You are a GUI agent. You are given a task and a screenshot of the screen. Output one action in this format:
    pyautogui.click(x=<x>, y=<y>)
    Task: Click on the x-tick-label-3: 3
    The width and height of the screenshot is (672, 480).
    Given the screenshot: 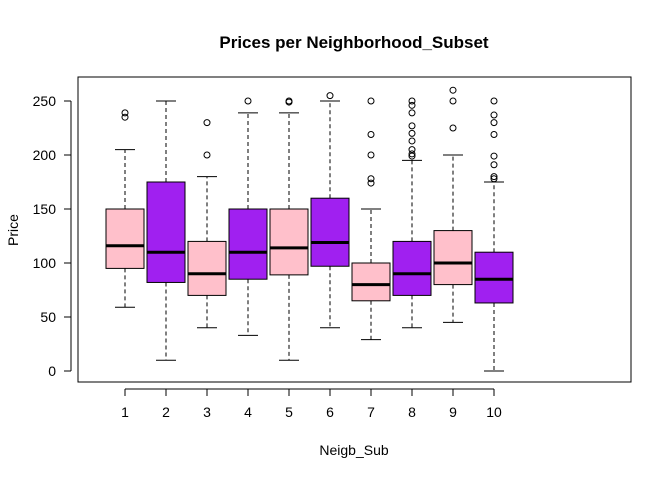 What is the action you would take?
    pyautogui.click(x=207, y=412)
    